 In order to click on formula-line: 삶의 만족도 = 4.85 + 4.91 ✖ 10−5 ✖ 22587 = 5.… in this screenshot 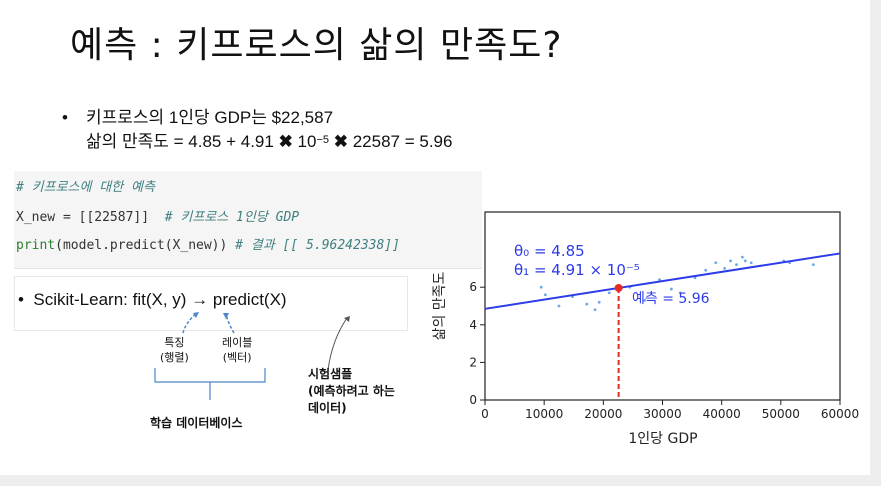, I will do `click(269, 142)`.